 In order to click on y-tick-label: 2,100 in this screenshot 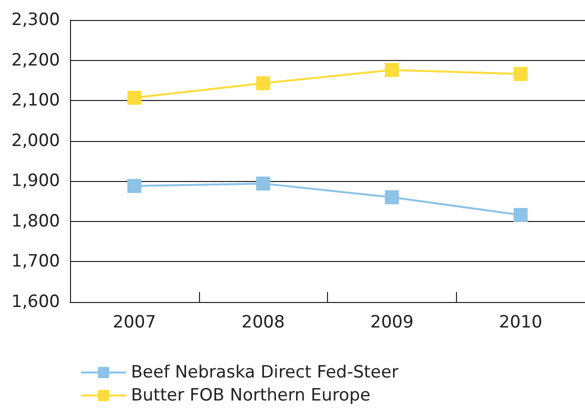, I will do `click(35, 100)`.